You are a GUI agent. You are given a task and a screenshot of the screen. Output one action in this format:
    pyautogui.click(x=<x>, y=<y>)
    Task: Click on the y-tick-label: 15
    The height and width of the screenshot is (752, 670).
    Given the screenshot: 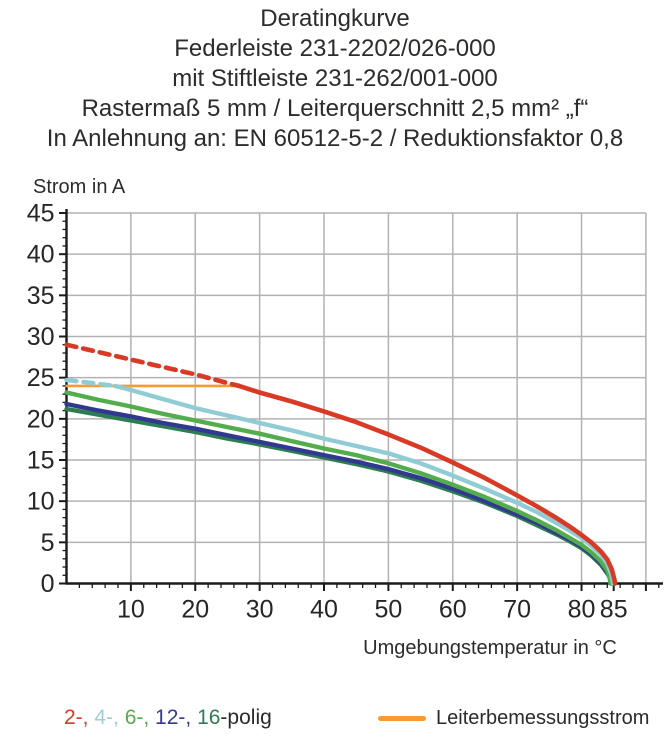 What is the action you would take?
    pyautogui.click(x=41, y=461)
    